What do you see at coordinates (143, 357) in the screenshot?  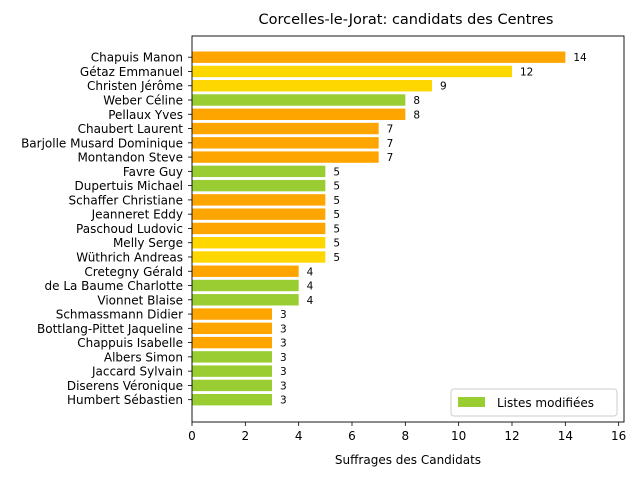 I see `y-tick-label: Albers Simon` at bounding box center [143, 357].